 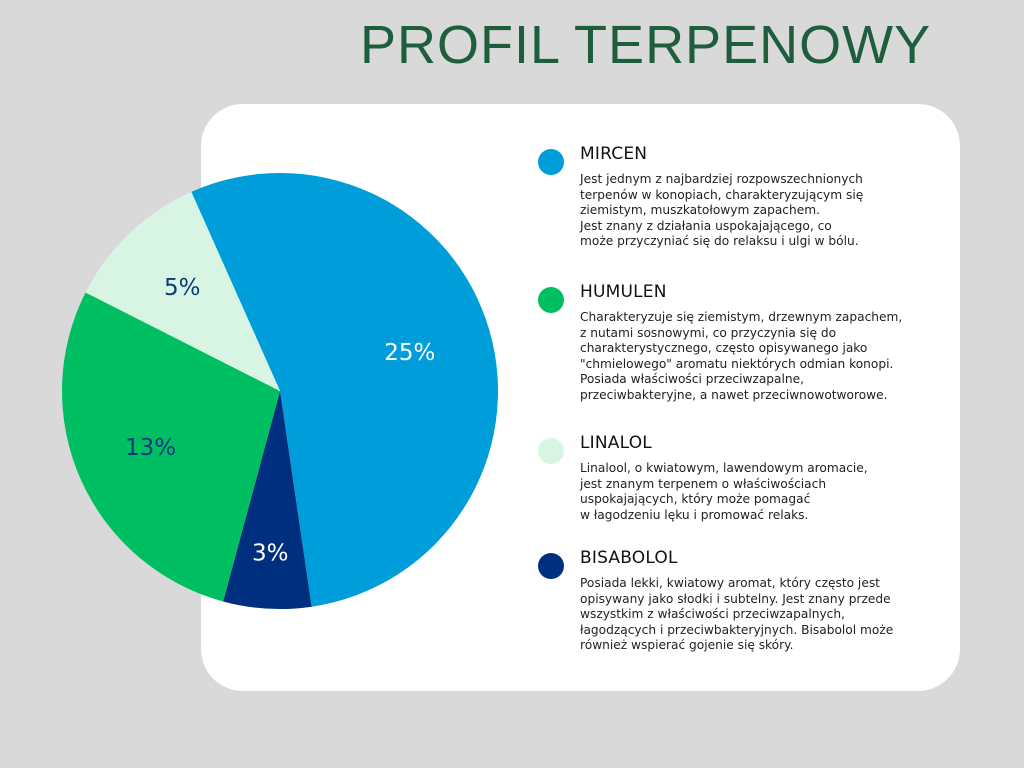 I want to click on legend-dot-humulen, so click(x=551, y=300).